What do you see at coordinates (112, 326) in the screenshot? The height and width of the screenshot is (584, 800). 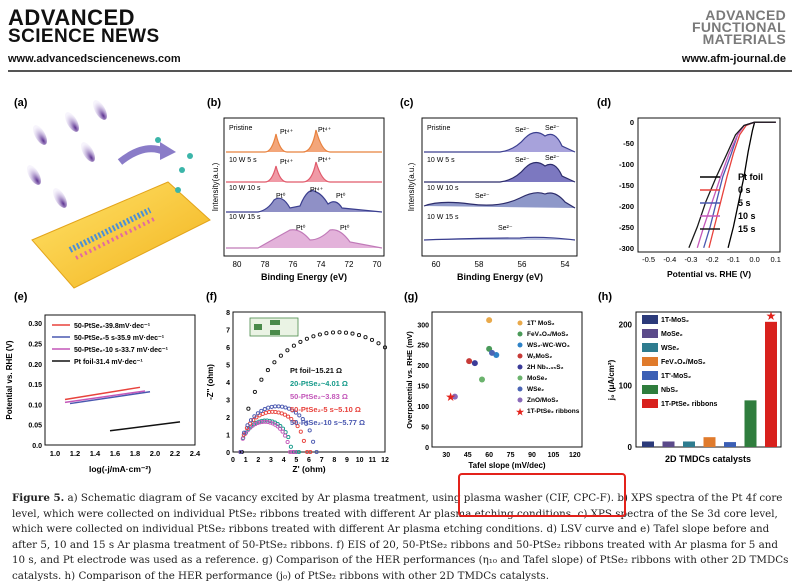 I see `e-legend-label: 50-PtSe₂-39.8mV·dec⁻¹` at bounding box center [112, 326].